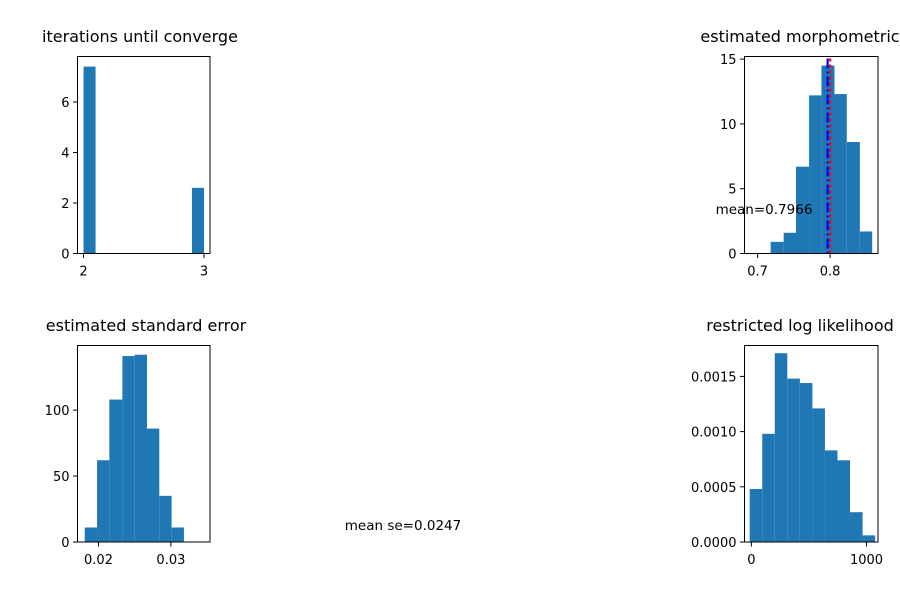  What do you see at coordinates (204, 272) in the screenshot?
I see `x-tick-label: 3` at bounding box center [204, 272].